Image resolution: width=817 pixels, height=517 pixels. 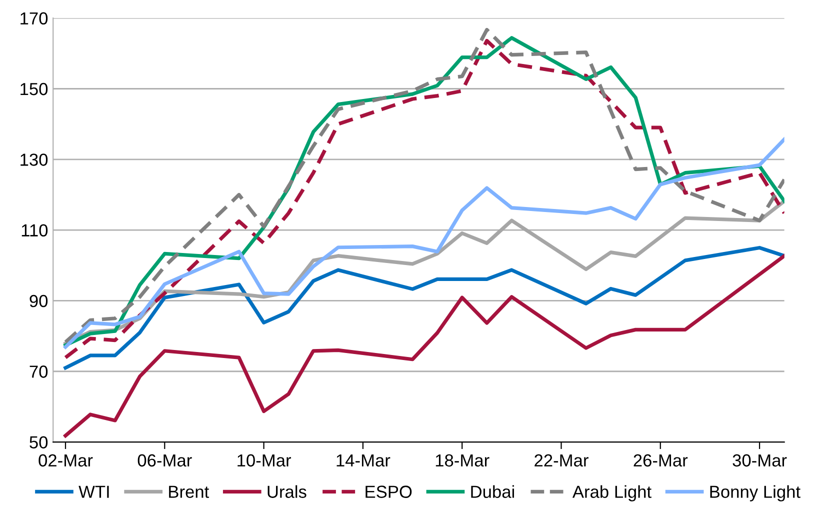 I want to click on y-tick-label: 110, so click(x=35, y=230).